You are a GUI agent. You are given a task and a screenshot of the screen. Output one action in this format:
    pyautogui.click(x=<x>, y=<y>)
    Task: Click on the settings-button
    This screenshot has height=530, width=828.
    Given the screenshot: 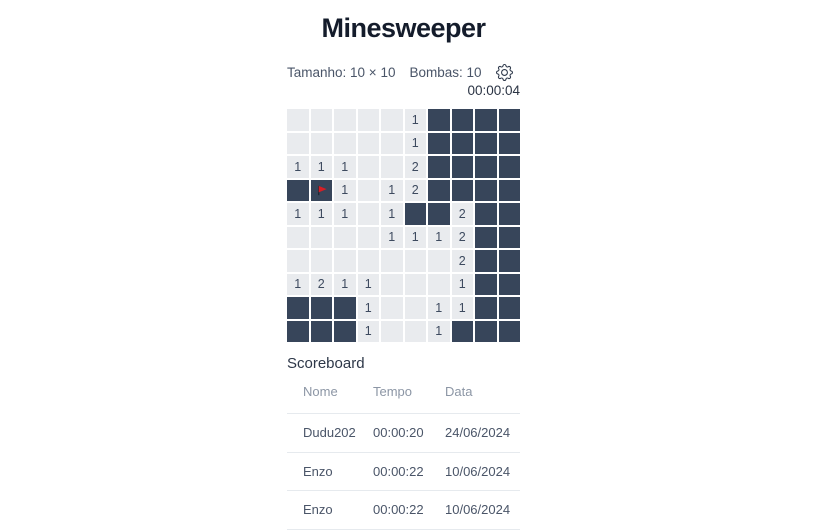 What is the action you would take?
    pyautogui.click(x=504, y=72)
    